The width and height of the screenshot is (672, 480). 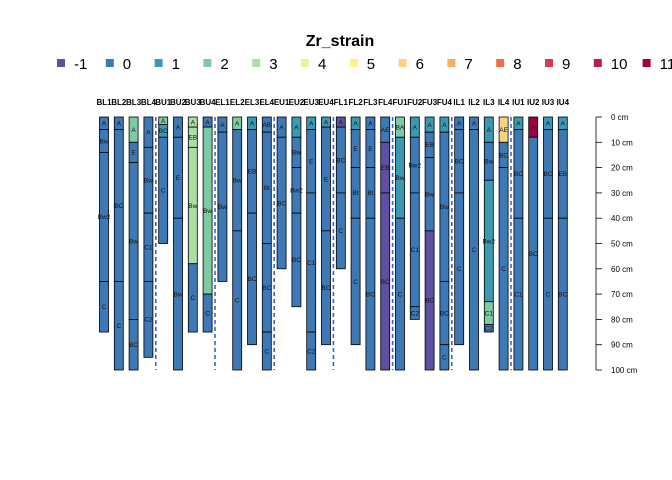 What do you see at coordinates (518, 102) in the screenshot?
I see `profile-name: IU1` at bounding box center [518, 102].